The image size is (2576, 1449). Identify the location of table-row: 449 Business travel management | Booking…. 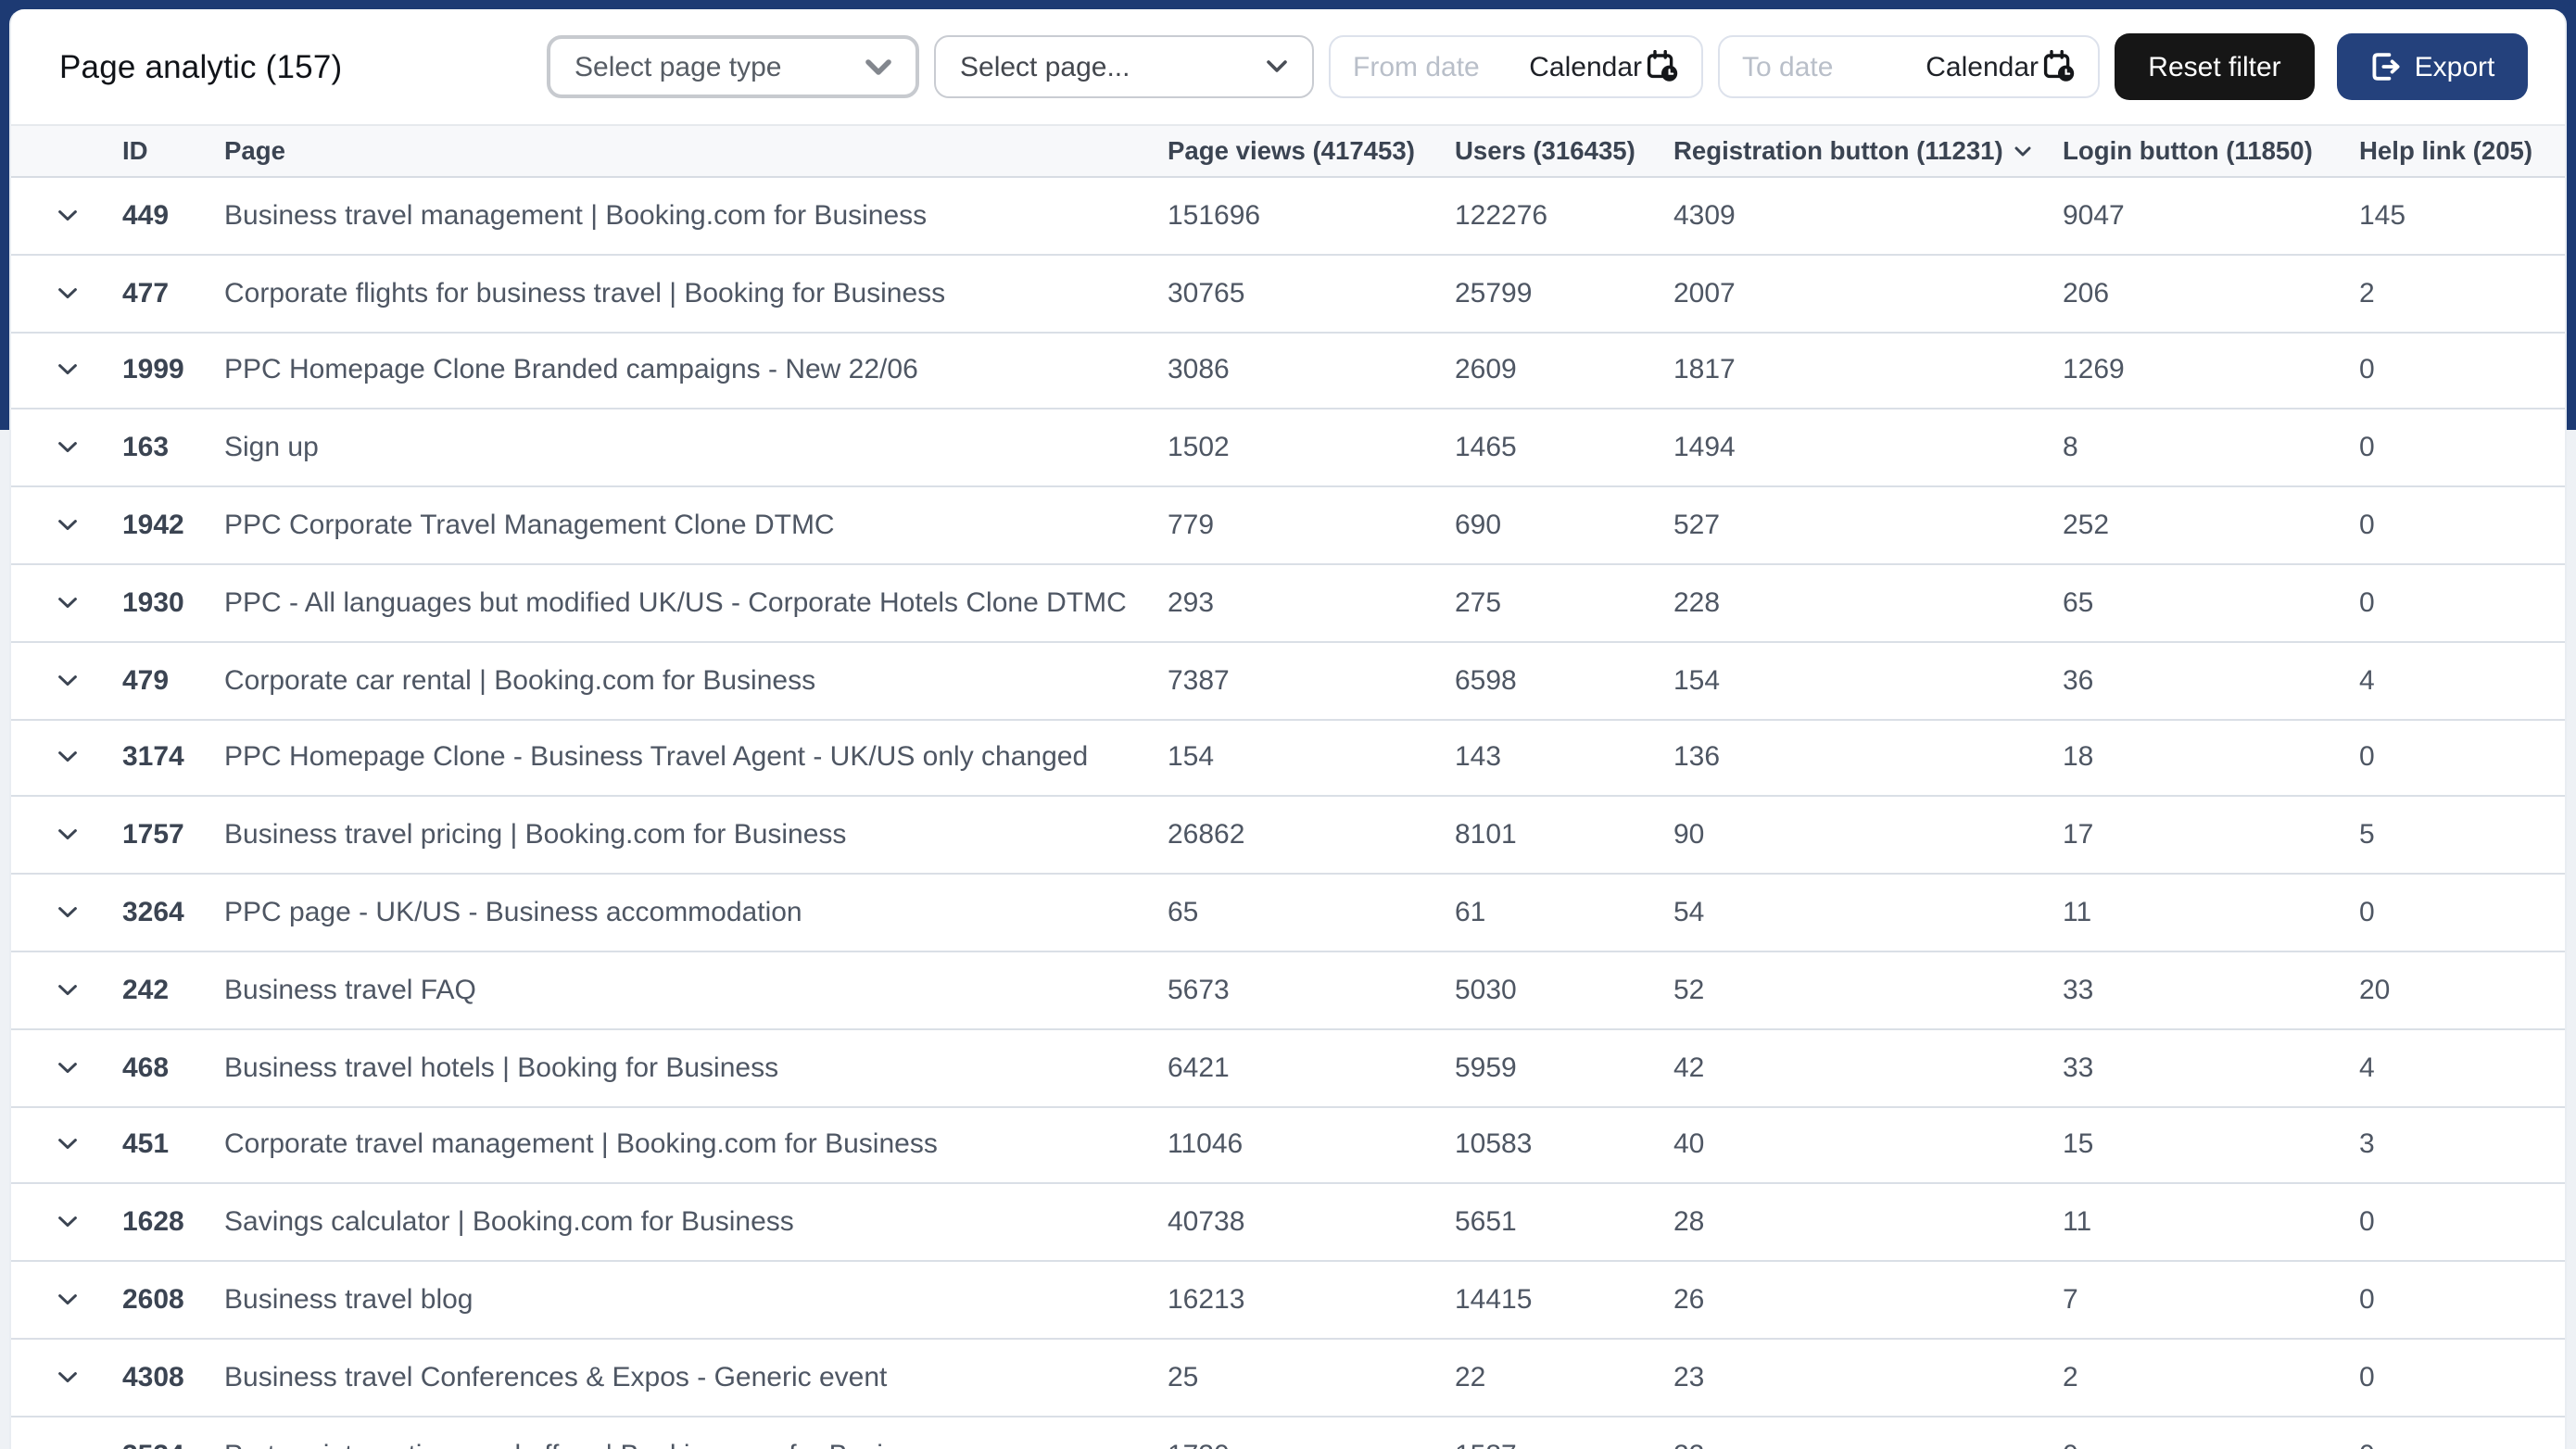
(1288, 217).